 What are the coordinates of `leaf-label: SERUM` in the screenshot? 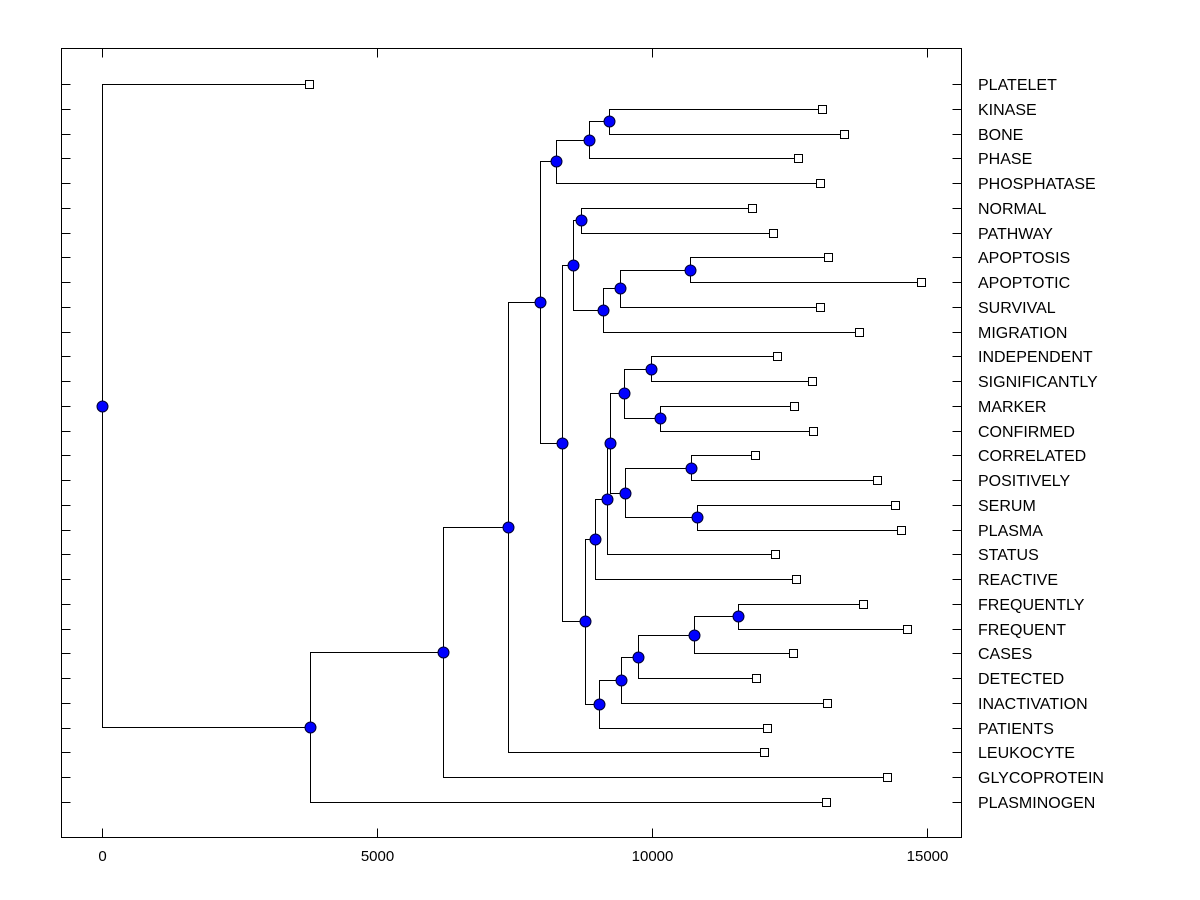 It's located at (1007, 506).